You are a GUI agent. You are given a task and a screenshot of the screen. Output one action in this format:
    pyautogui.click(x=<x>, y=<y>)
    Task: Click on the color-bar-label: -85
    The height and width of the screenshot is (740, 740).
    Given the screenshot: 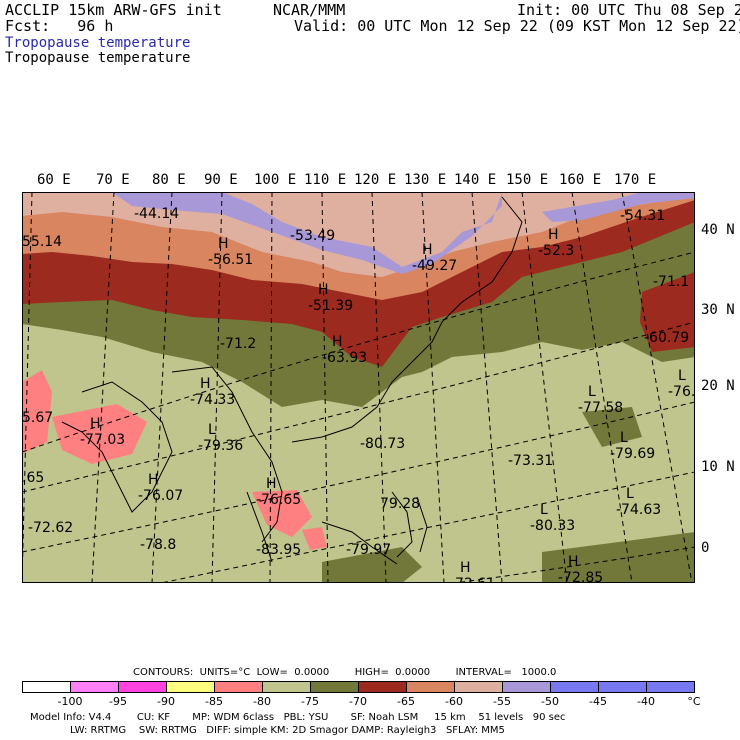 What is the action you would take?
    pyautogui.click(x=214, y=701)
    